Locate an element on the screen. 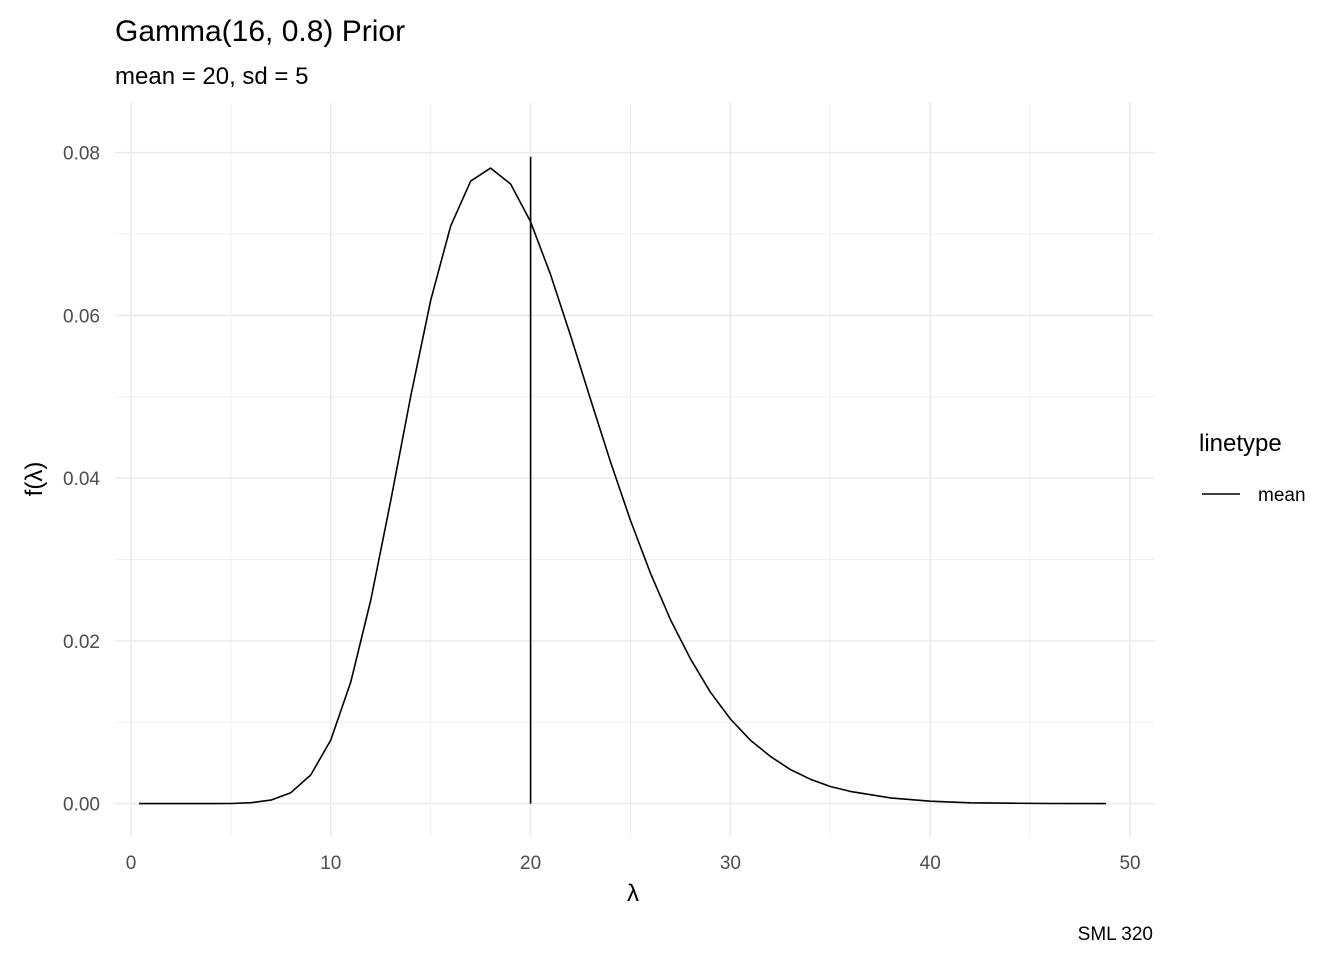 The height and width of the screenshot is (965, 1344). x-tick-label: 30 is located at coordinates (730, 863).